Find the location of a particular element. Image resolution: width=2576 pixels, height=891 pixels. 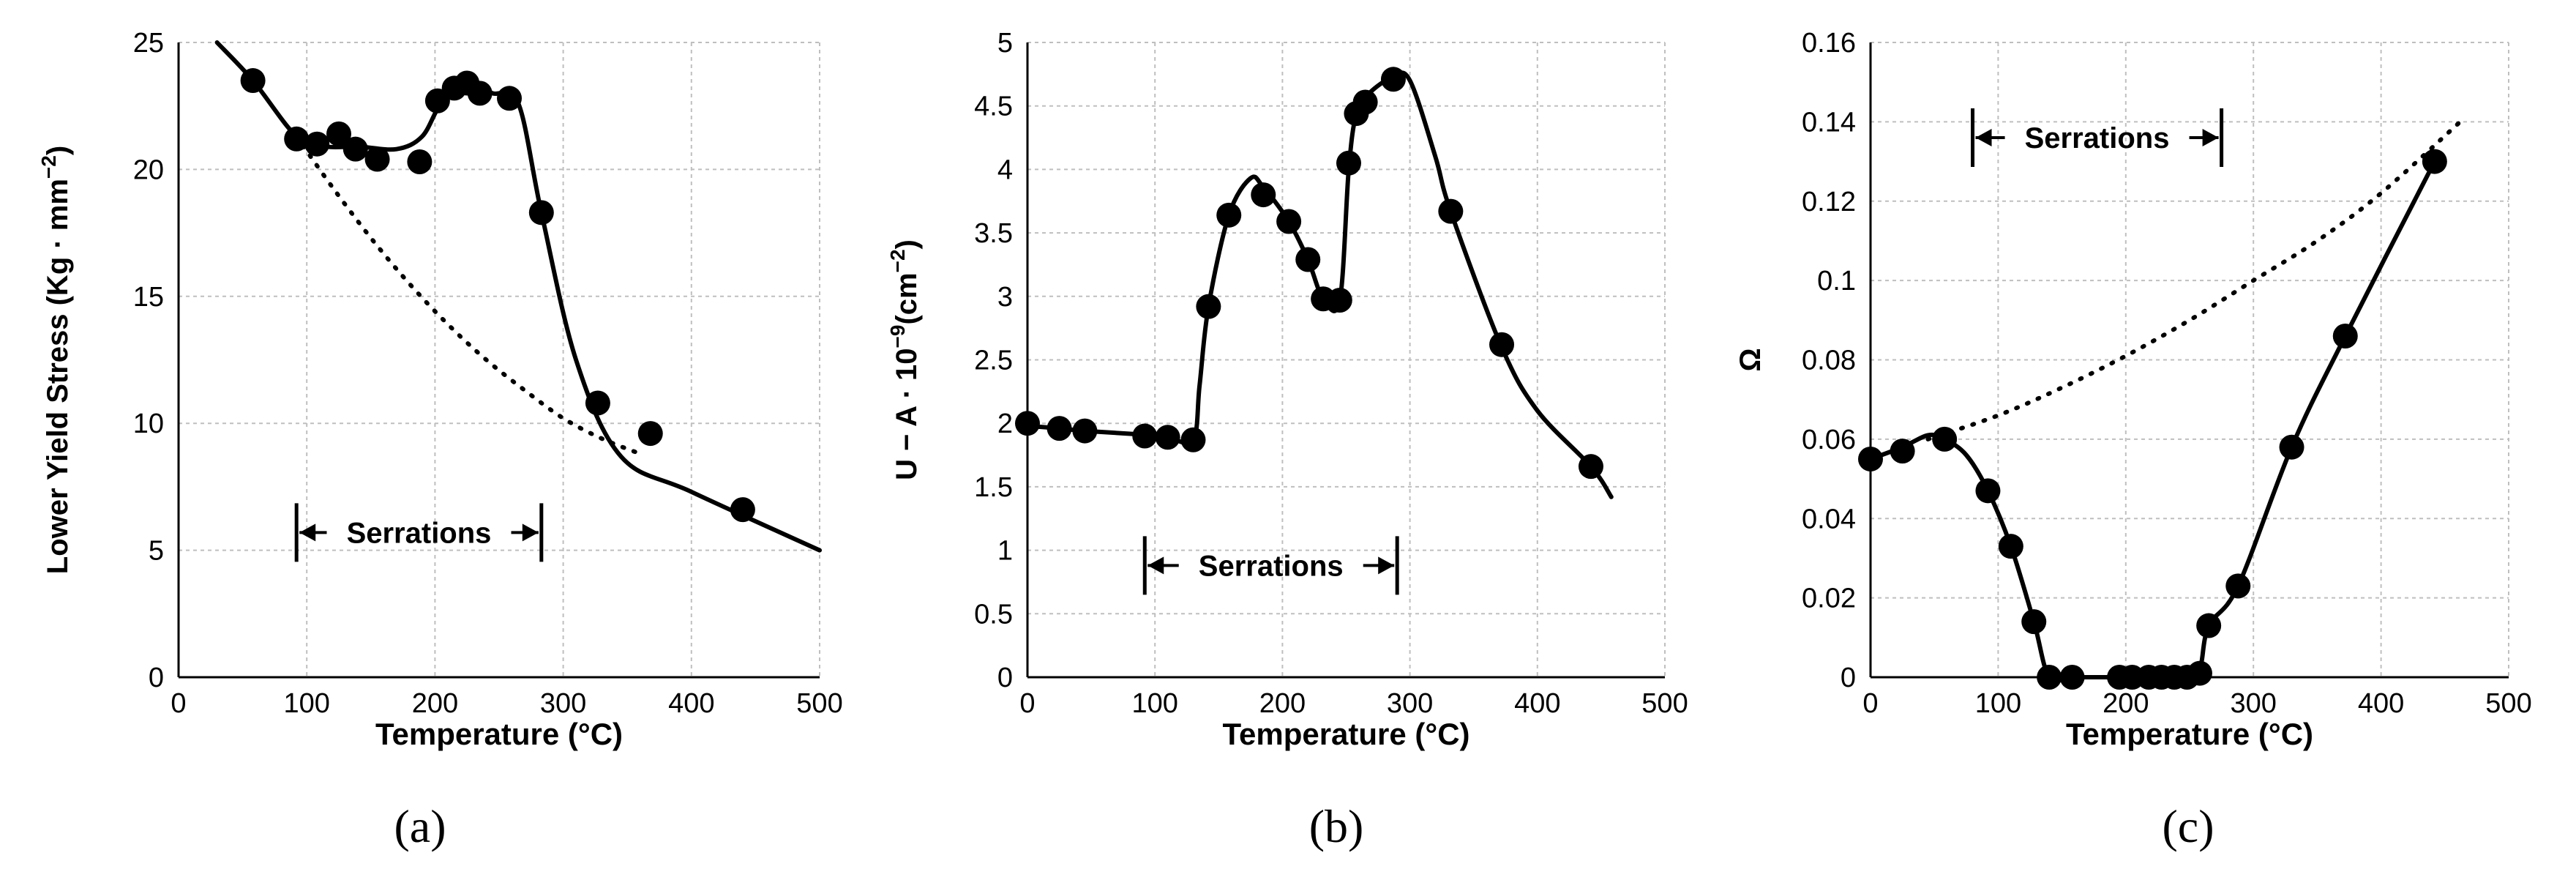

y-tick-label: 2.5 is located at coordinates (993, 361).